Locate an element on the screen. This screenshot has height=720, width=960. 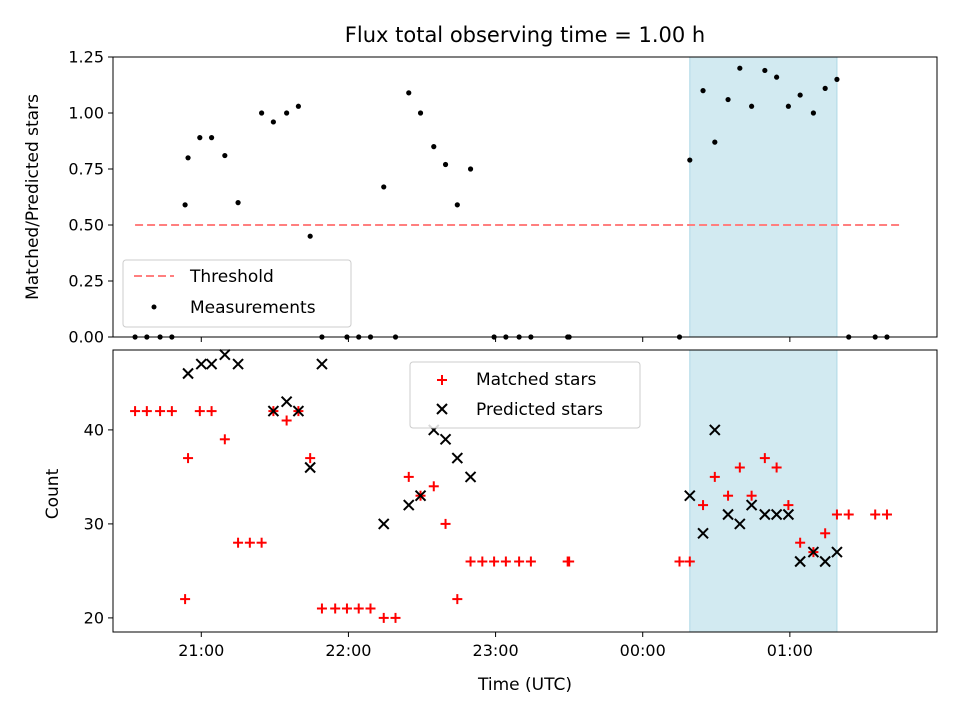
bottom-highlight-span is located at coordinates (763, 491).